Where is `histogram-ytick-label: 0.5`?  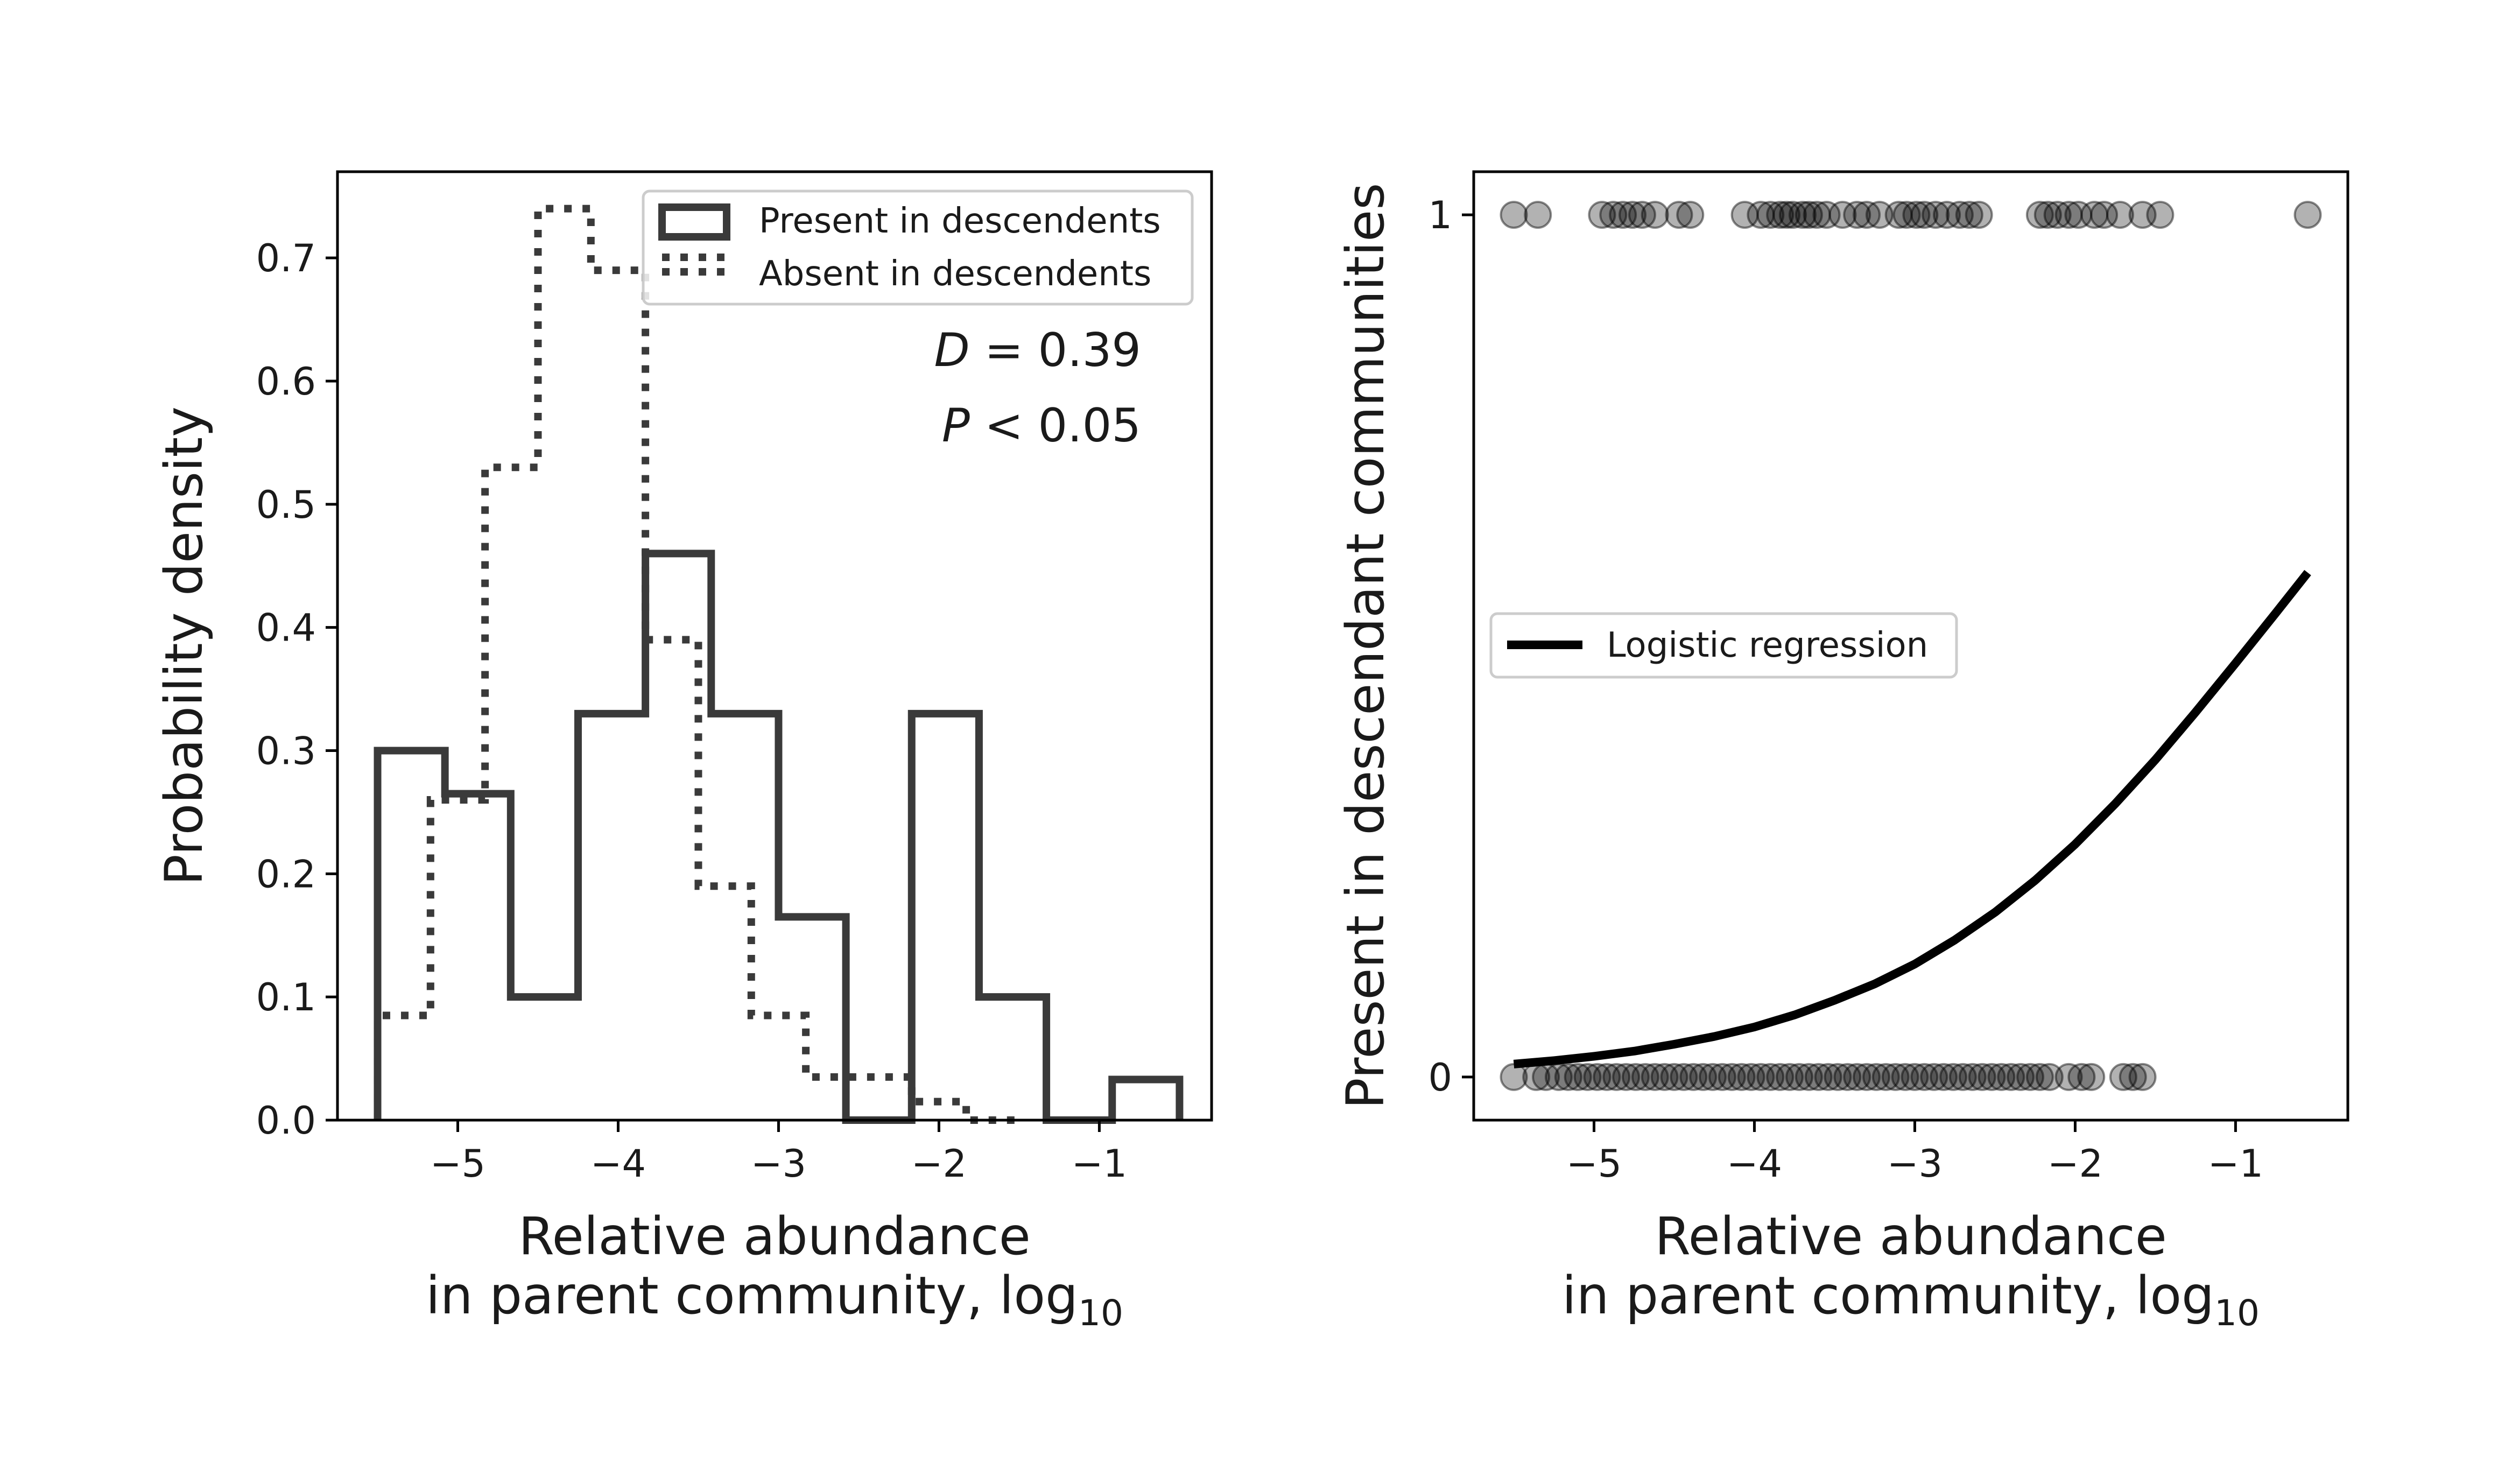 histogram-ytick-label: 0.5 is located at coordinates (286, 505).